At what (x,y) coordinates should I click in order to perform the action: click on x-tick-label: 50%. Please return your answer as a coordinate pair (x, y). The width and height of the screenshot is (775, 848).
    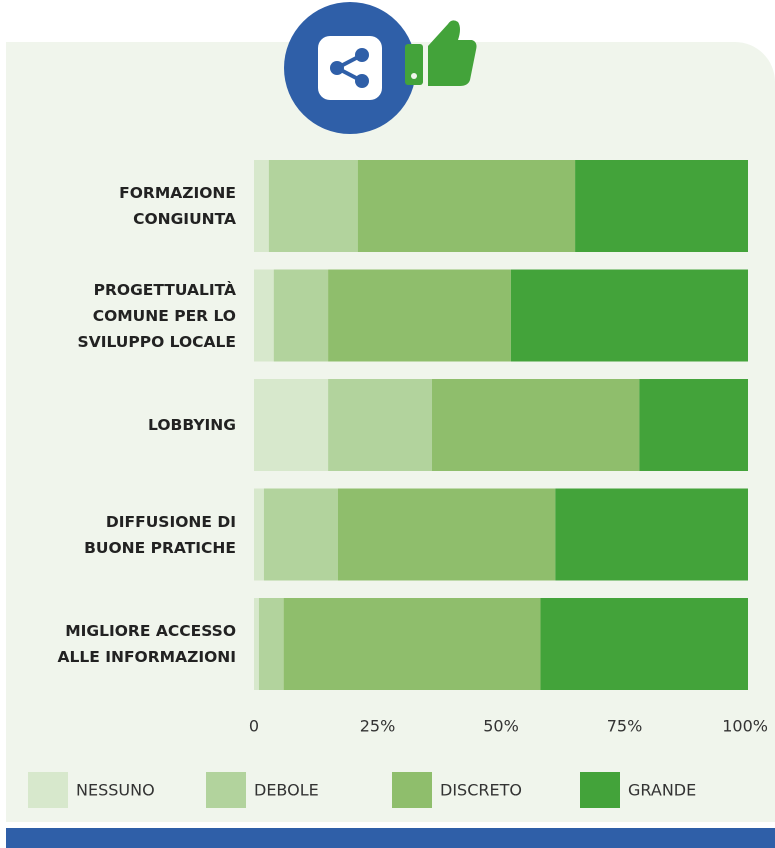
    Looking at the image, I should click on (501, 726).